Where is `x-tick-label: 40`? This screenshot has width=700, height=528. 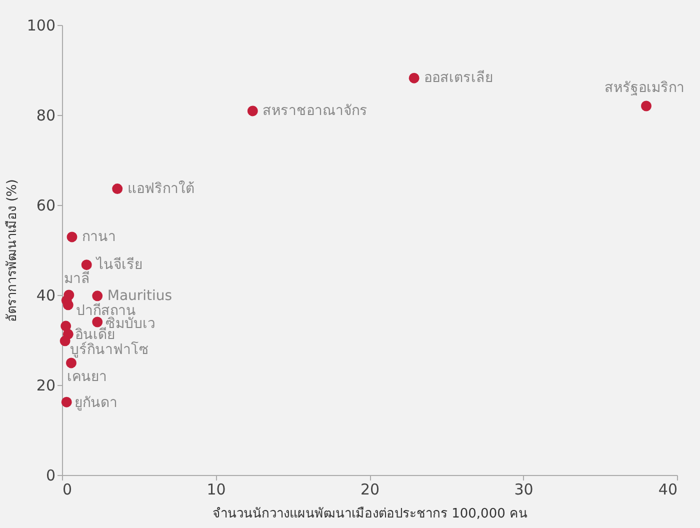 x-tick-label: 40 is located at coordinates (668, 489).